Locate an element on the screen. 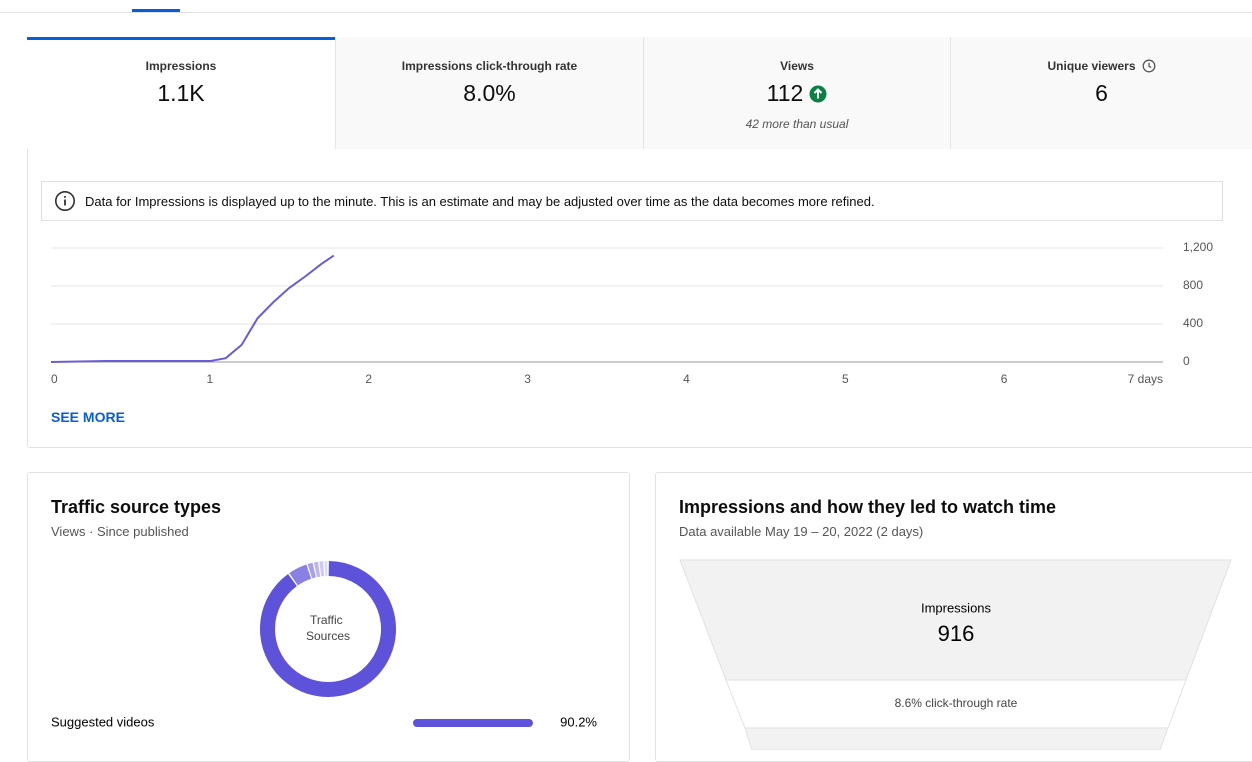  donut-center-line: Sources is located at coordinates (328, 636).